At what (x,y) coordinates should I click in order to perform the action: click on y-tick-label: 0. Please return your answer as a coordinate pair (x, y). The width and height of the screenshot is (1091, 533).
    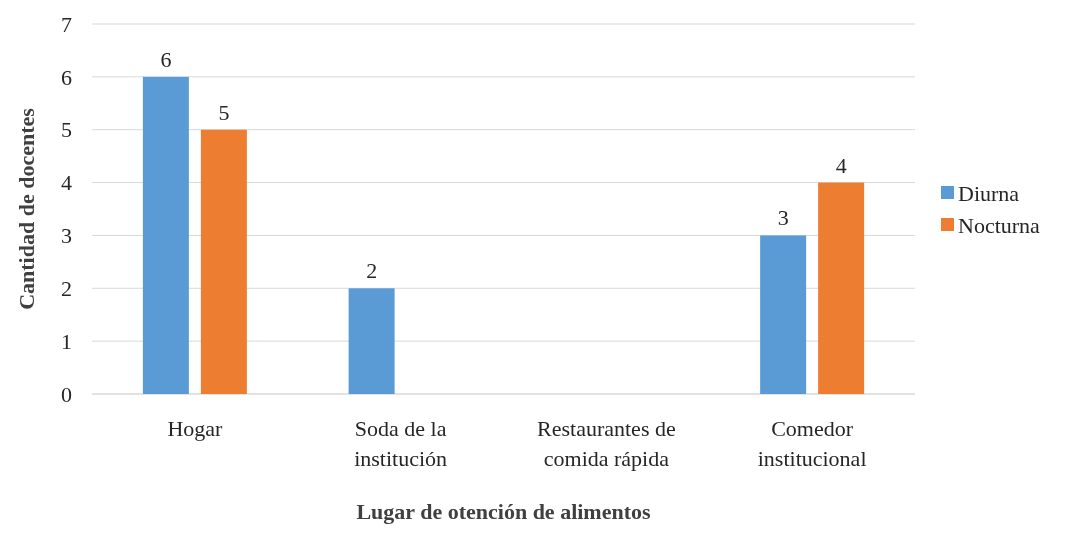
    Looking at the image, I should click on (66, 394).